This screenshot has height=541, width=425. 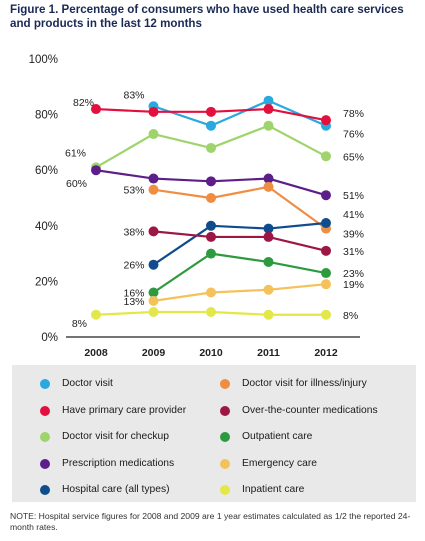 I want to click on data-label: 39%, so click(x=353, y=235).